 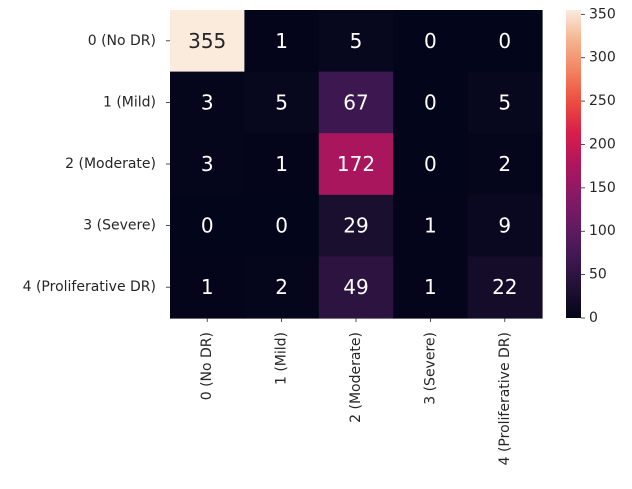 What do you see at coordinates (602, 231) in the screenshot?
I see `colorbar-tick-label: 100` at bounding box center [602, 231].